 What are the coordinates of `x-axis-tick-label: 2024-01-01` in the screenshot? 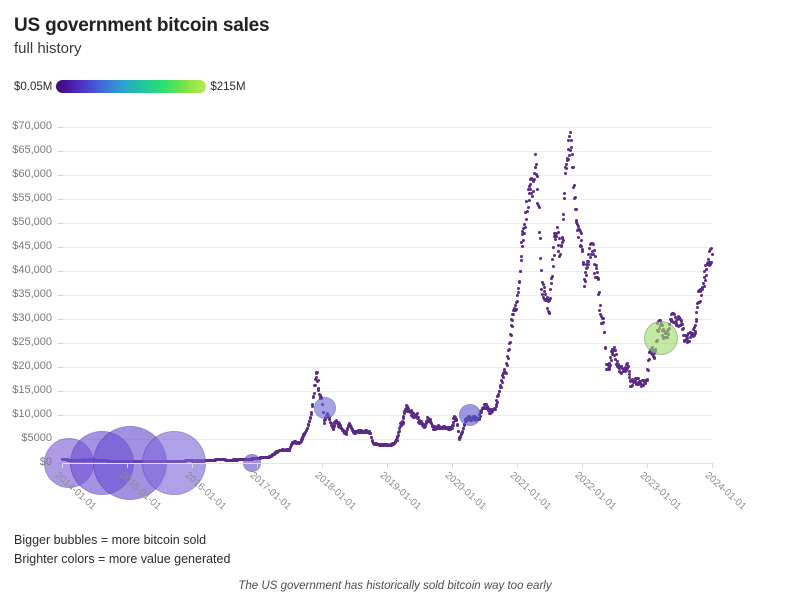 It's located at (725, 491).